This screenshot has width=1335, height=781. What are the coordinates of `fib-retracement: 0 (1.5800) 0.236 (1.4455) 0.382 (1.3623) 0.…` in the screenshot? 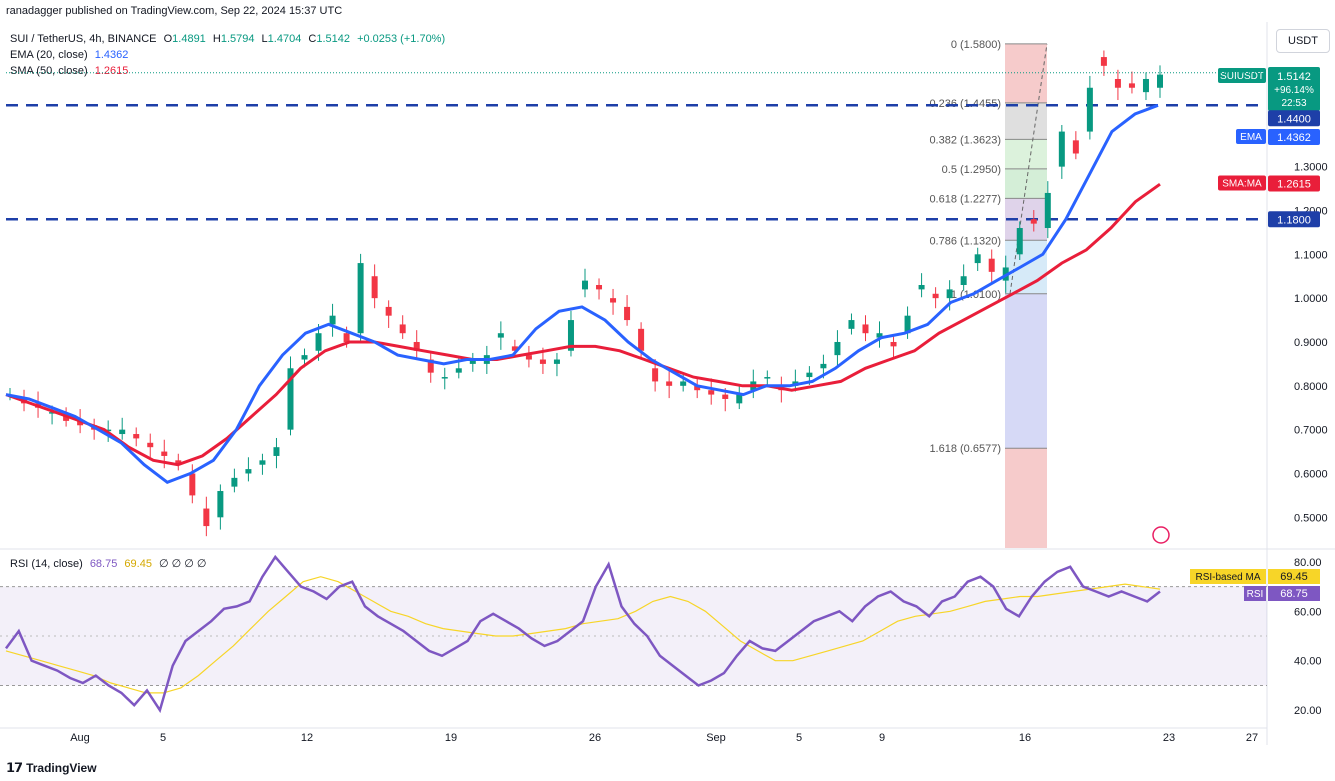 It's located at (988, 293).